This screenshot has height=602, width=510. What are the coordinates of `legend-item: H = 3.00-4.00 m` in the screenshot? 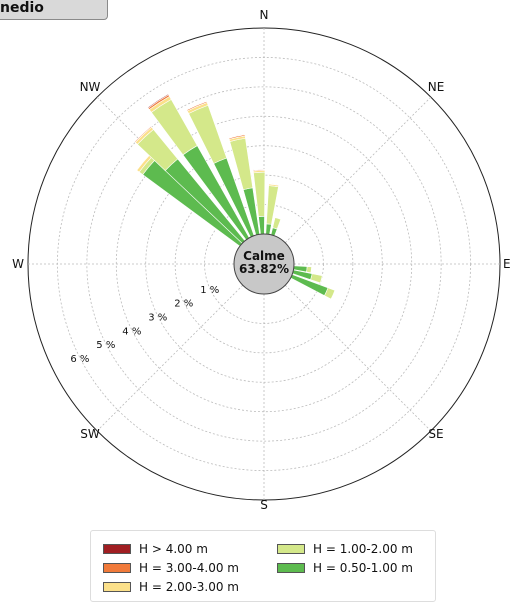 It's located at (171, 568).